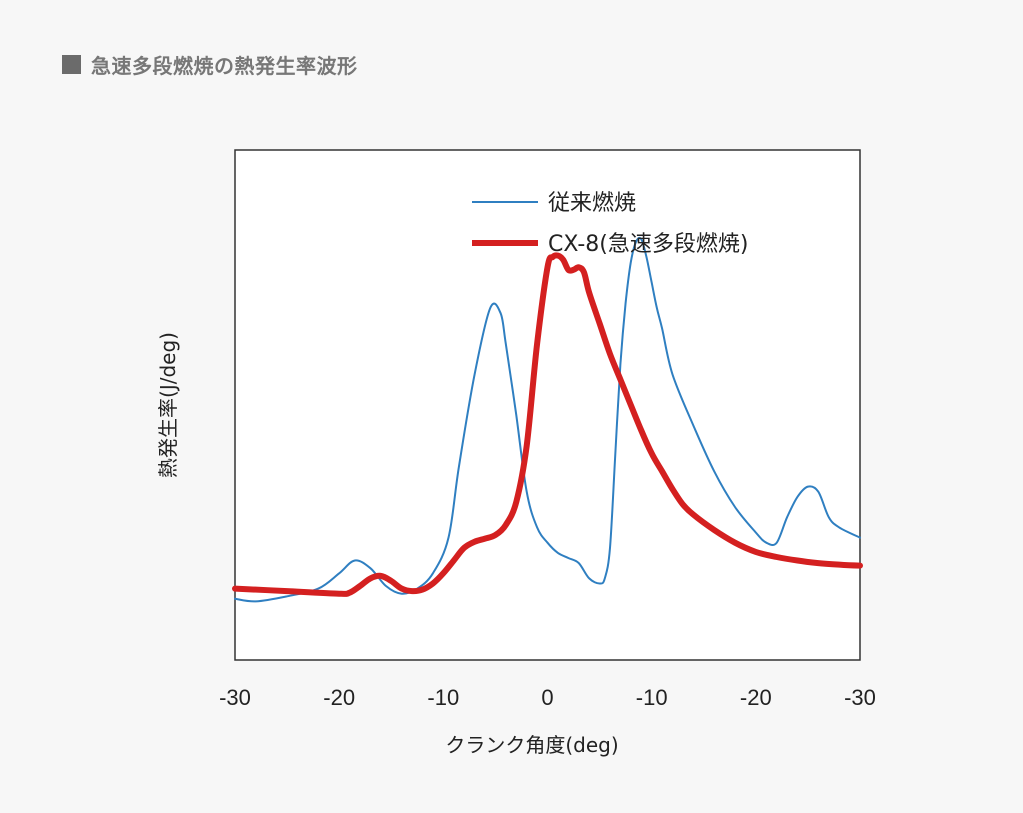 Image resolution: width=1023 pixels, height=813 pixels. Describe the element at coordinates (531, 745) in the screenshot. I see `x-axis-label: クランク角度(deg)` at that location.